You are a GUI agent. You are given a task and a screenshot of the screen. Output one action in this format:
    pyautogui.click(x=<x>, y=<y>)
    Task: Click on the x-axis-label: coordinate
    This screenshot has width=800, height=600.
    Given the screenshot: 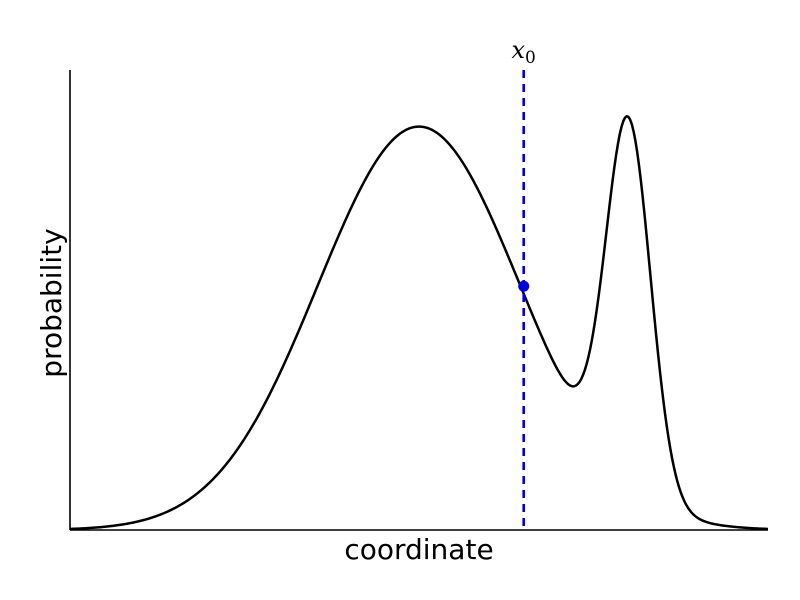 What is the action you would take?
    pyautogui.click(x=418, y=549)
    